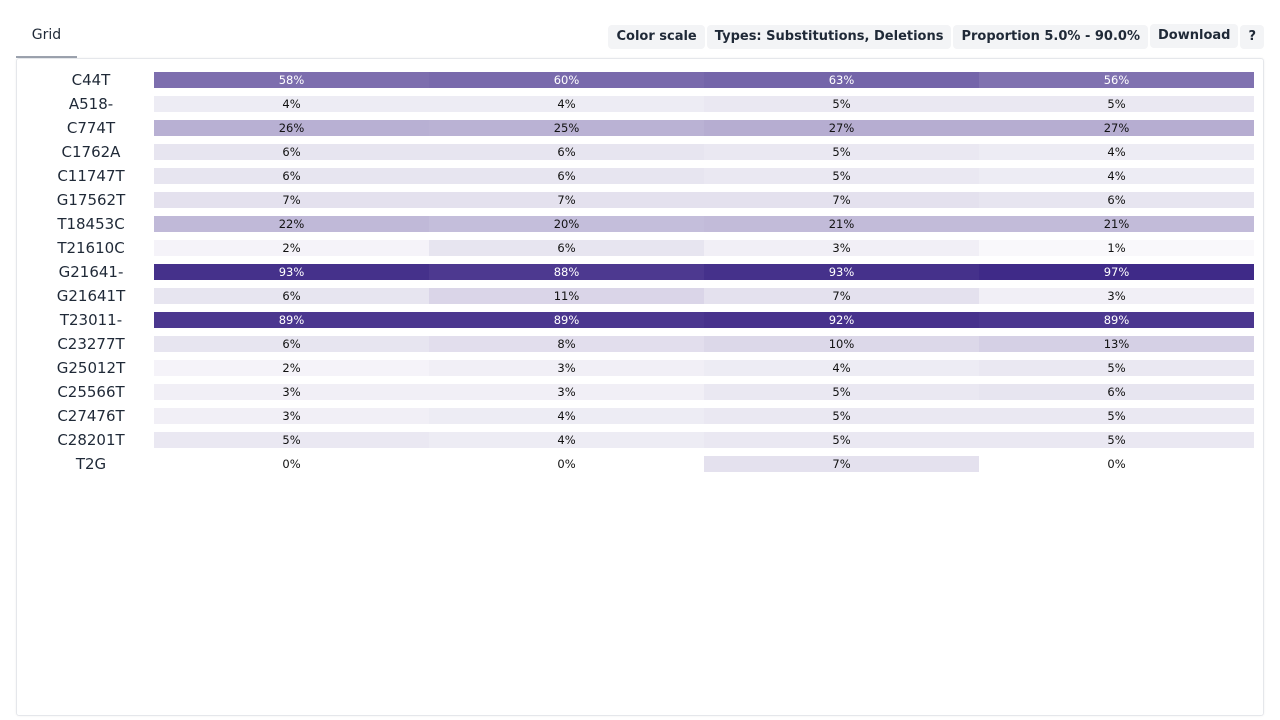 The width and height of the screenshot is (1280, 720). Describe the element at coordinates (1116, 248) in the screenshot. I see `grid-cell: 1%` at that location.